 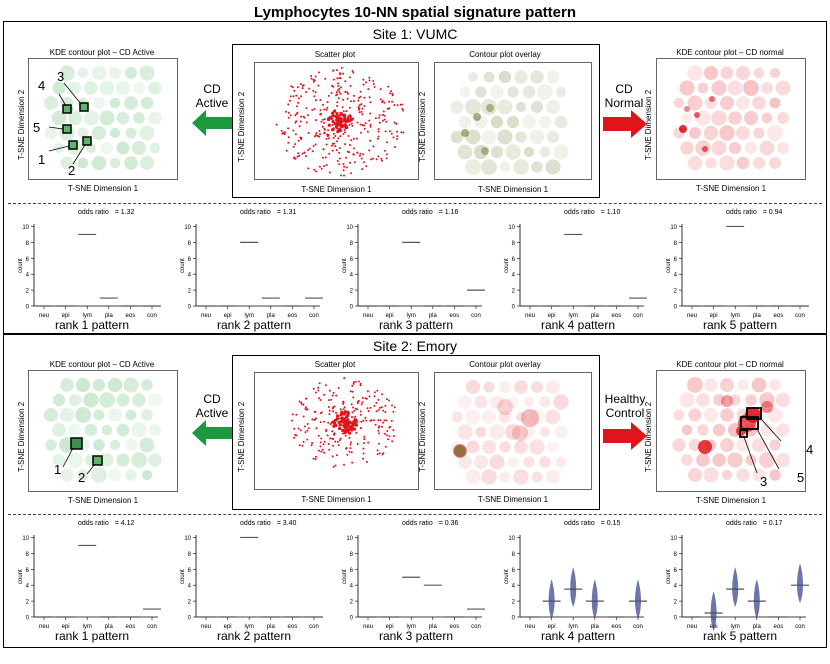 What do you see at coordinates (228, 627) in the screenshot?
I see `x-tick-label: epi` at bounding box center [228, 627].